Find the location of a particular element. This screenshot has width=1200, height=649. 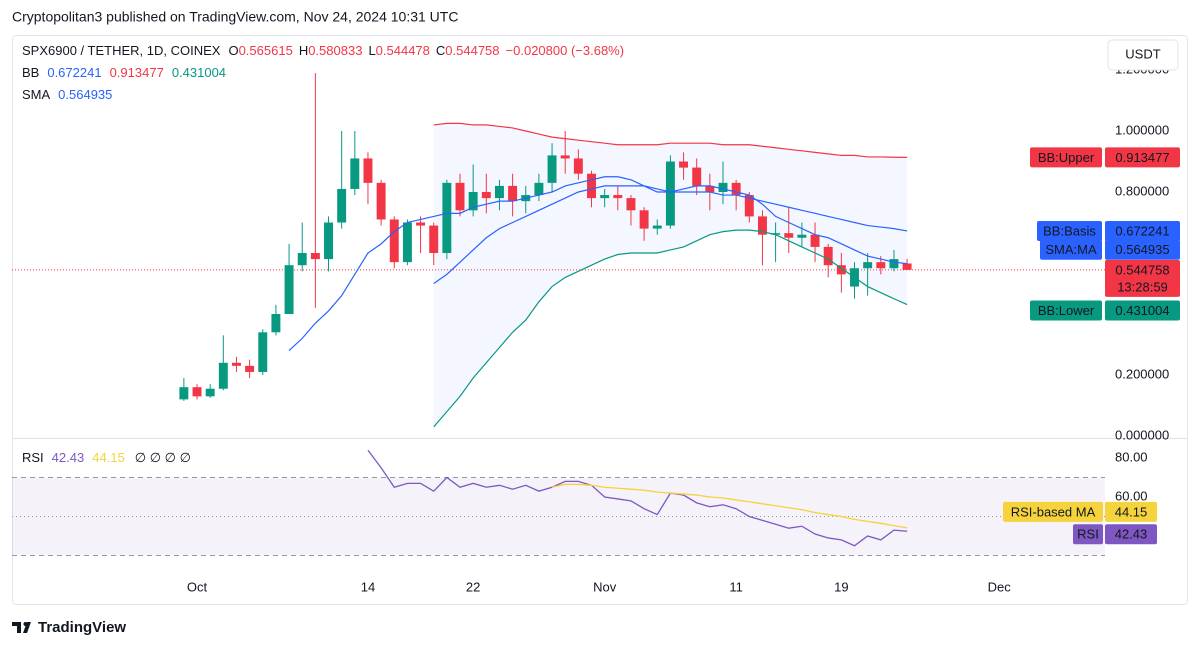

x-tick-label: Dec is located at coordinates (1000, 586).